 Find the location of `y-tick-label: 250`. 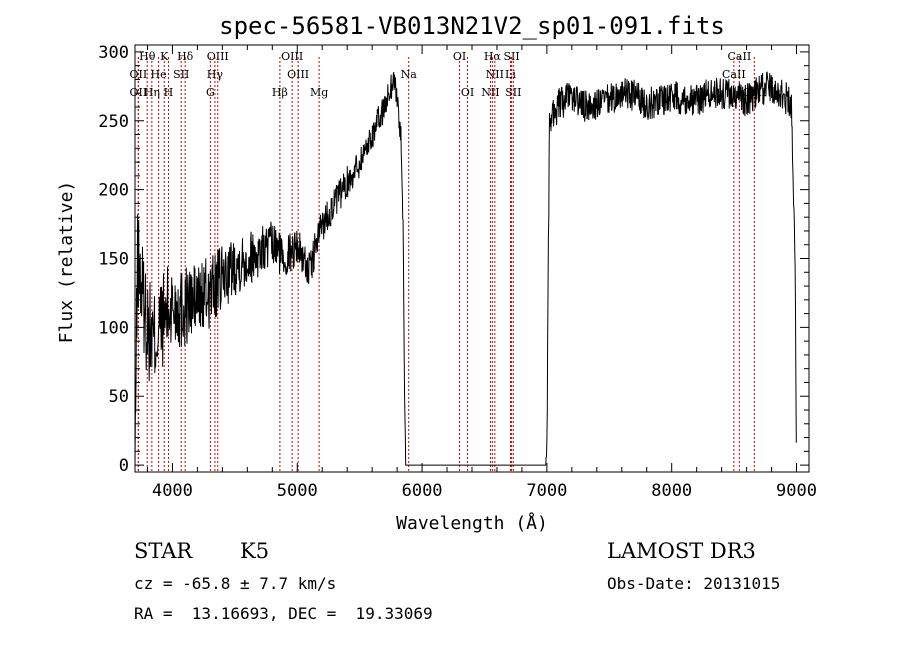

y-tick-label: 250 is located at coordinates (113, 122).